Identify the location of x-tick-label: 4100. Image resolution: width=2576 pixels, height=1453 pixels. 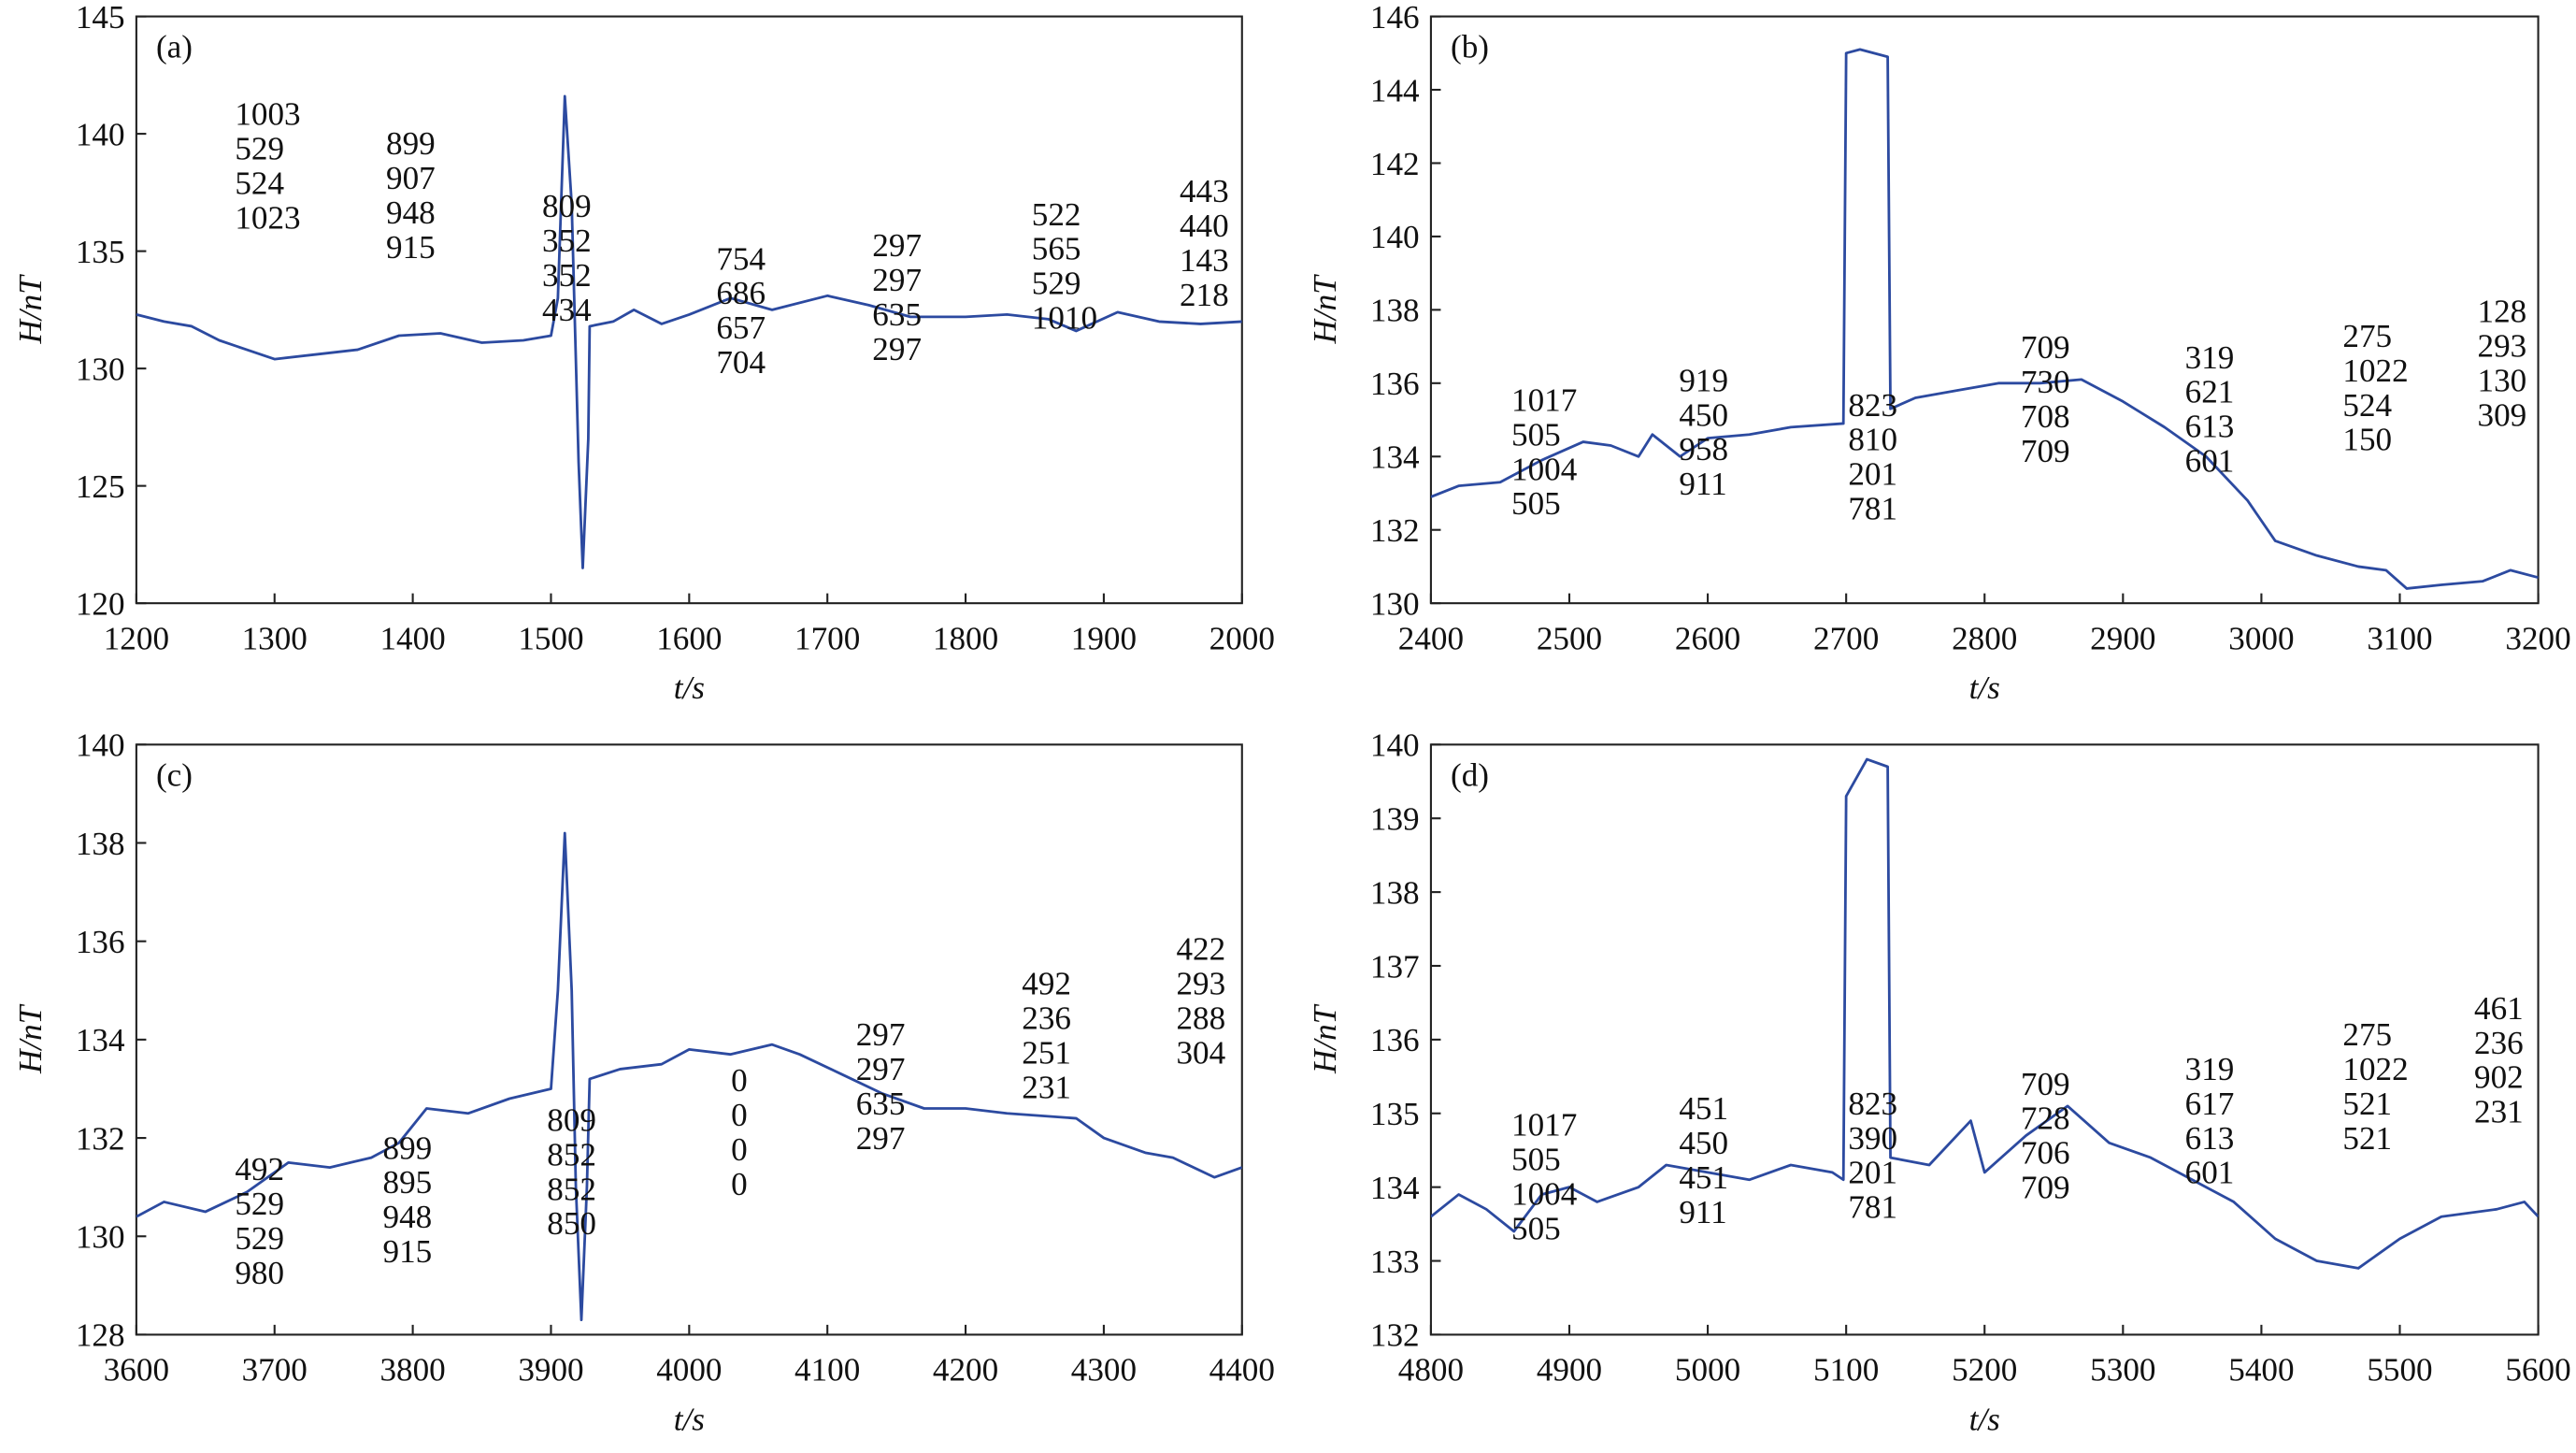
(827, 1370).